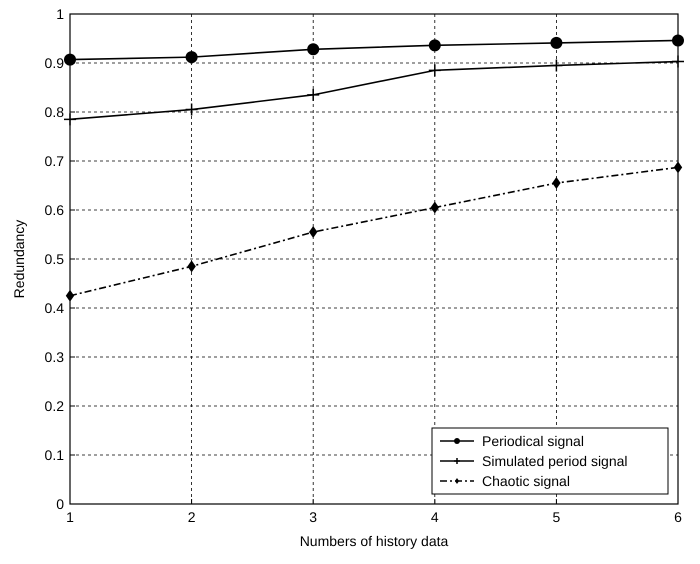  I want to click on legend-label: Simulated period signal, so click(555, 461).